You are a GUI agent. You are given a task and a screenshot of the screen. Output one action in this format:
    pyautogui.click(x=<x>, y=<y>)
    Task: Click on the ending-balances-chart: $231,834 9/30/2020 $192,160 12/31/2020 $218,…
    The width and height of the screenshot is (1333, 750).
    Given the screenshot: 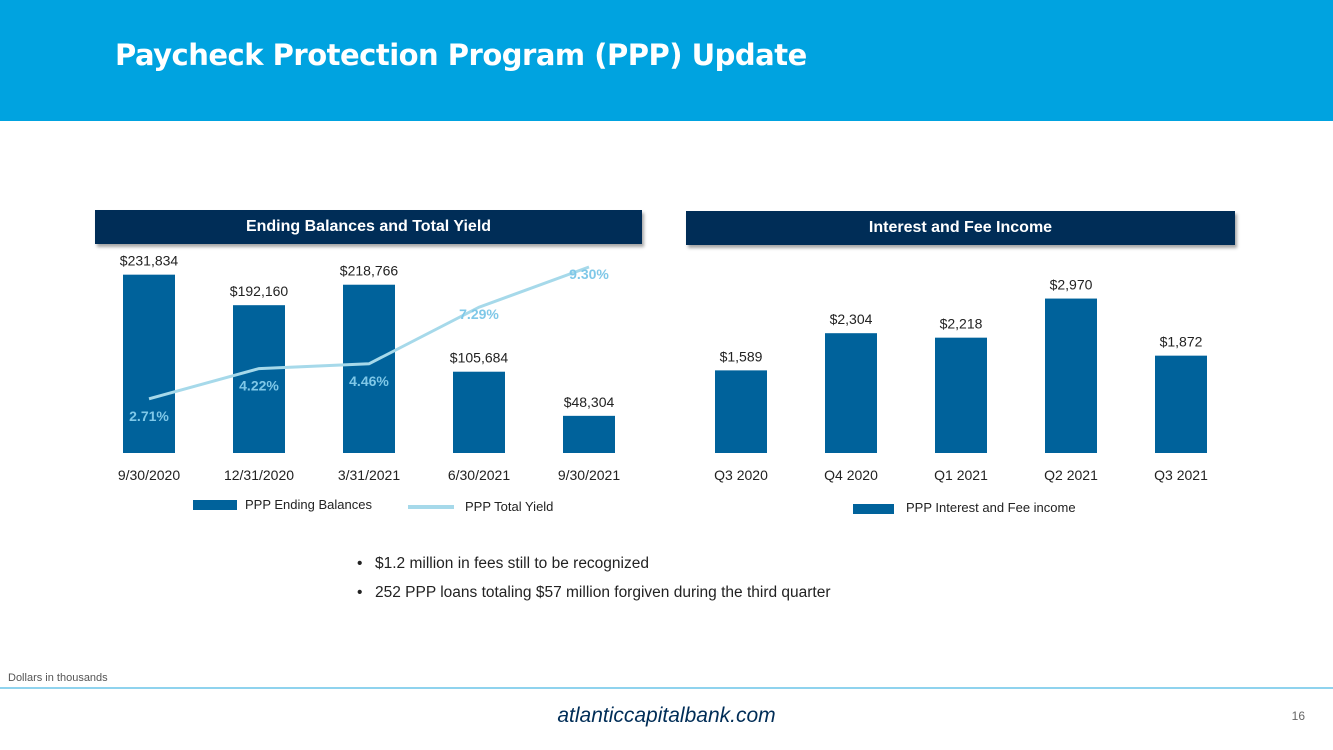 What is the action you would take?
    pyautogui.click(x=369, y=369)
    